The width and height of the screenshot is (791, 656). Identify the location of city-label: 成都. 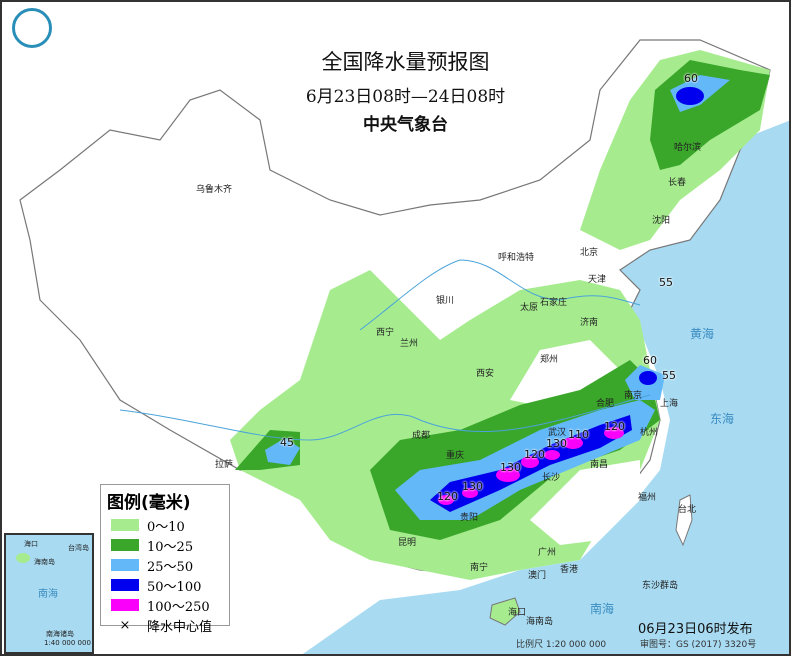
(421, 436).